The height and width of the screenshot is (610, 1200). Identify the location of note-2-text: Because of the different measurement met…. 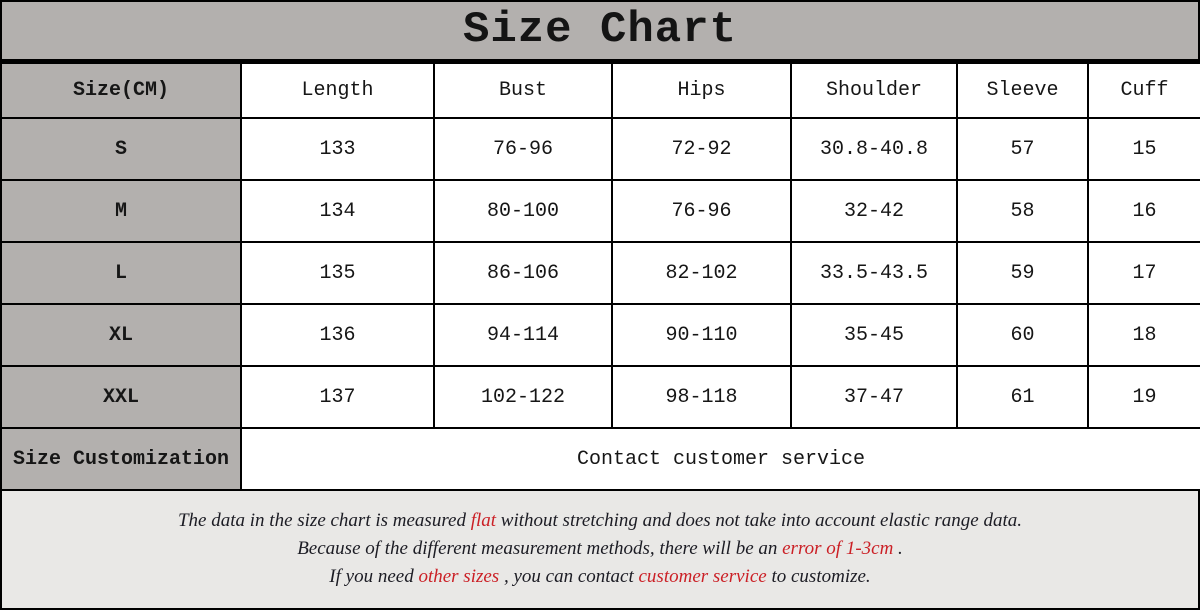
(540, 548).